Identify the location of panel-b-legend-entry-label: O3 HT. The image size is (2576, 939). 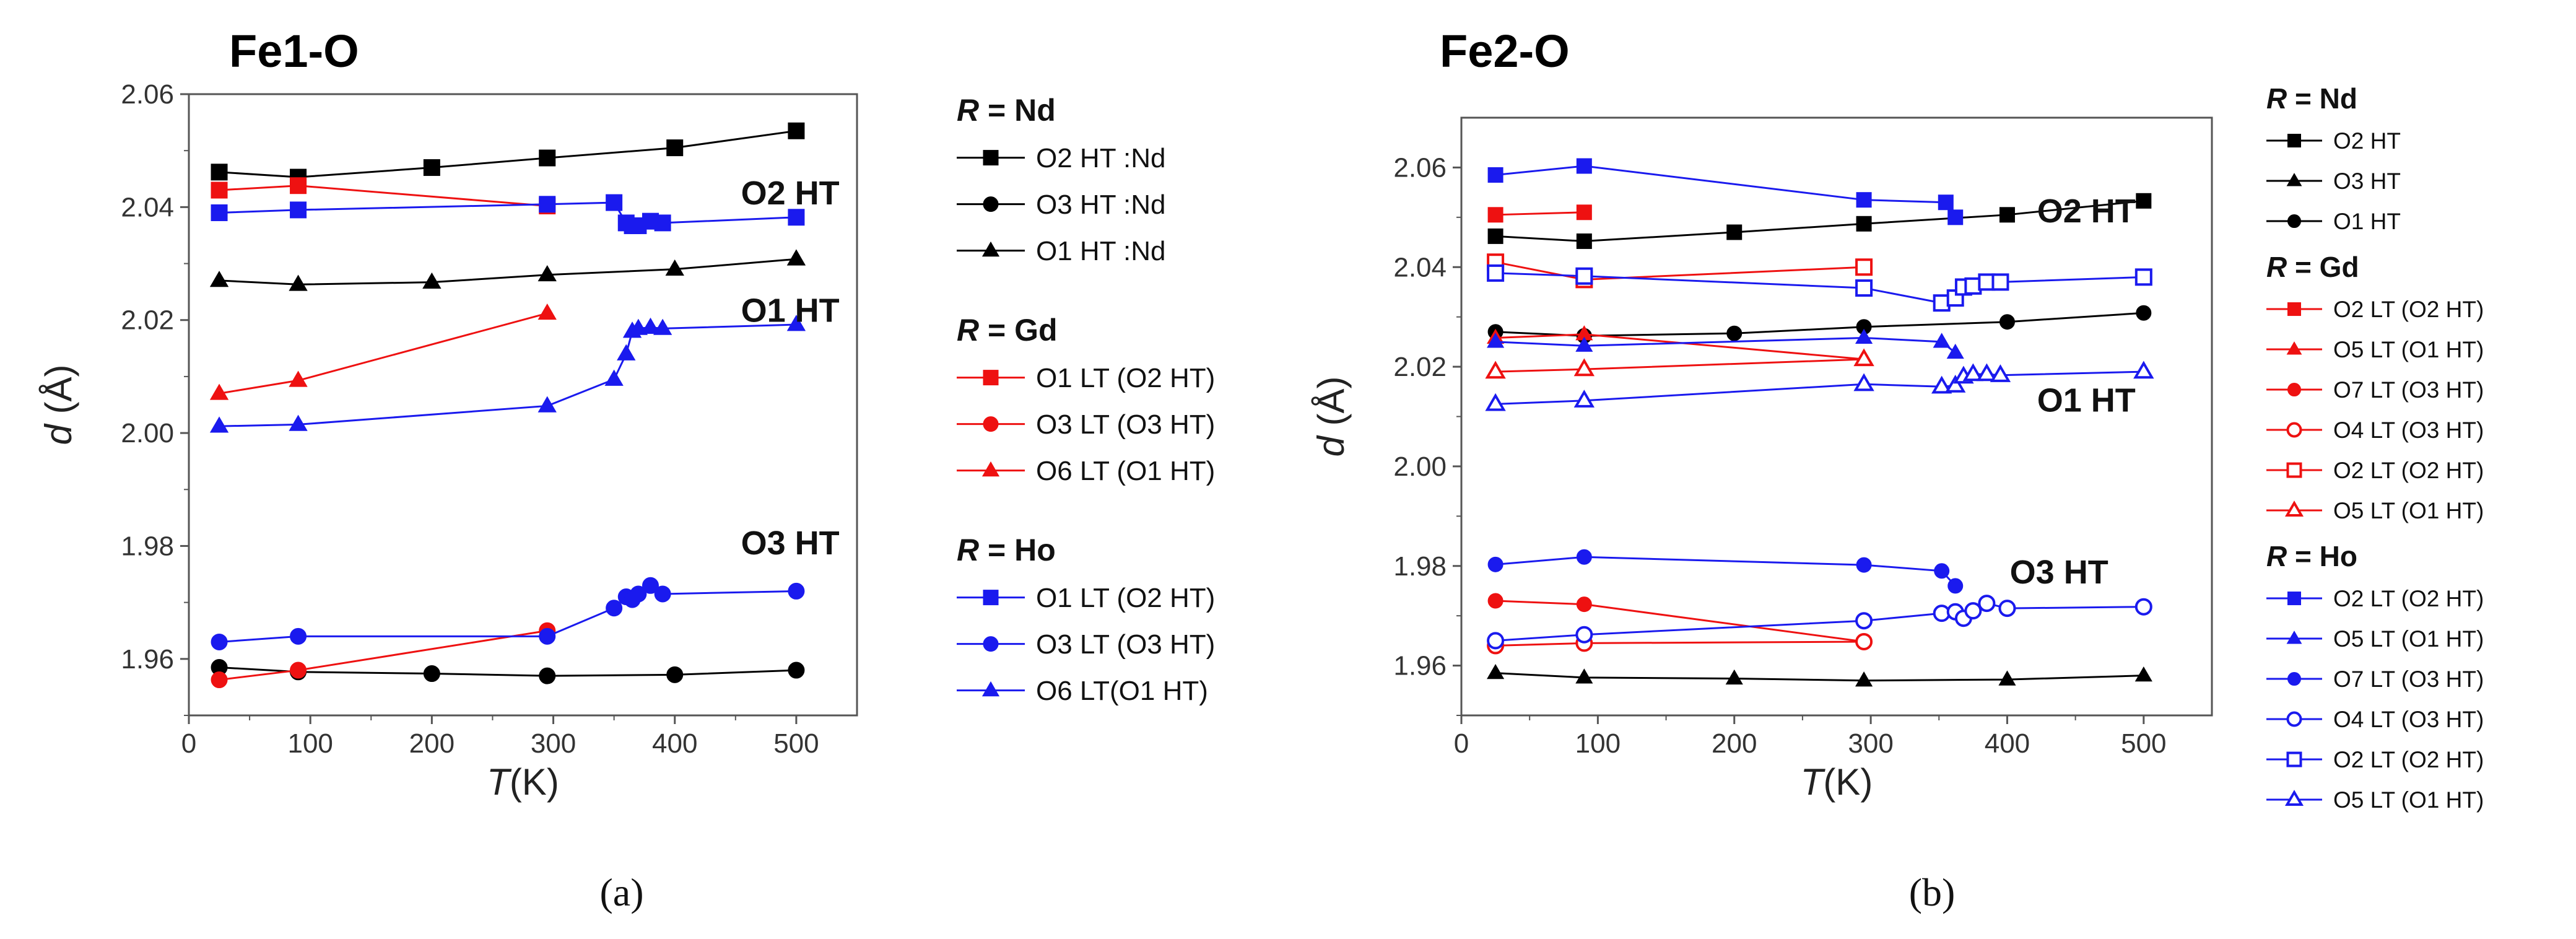
(2367, 181).